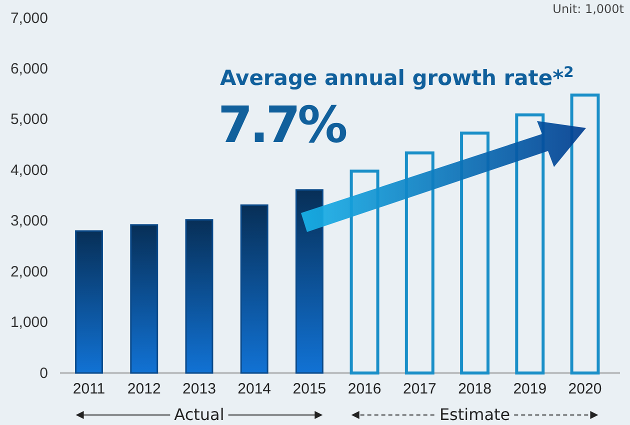  What do you see at coordinates (588, 9) in the screenshot?
I see `text: Unit: 1,000t` at bounding box center [588, 9].